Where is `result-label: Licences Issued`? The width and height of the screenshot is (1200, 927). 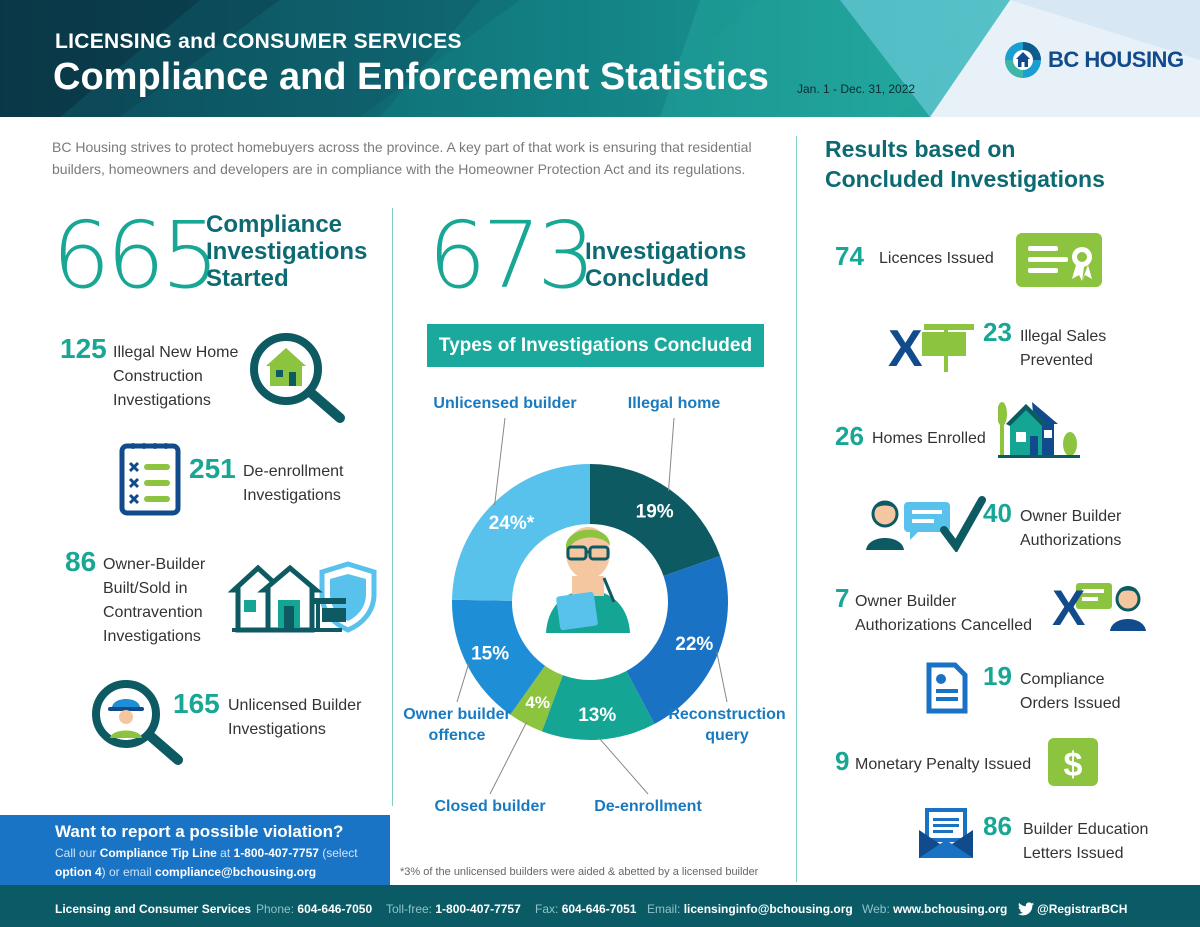 result-label: Licences Issued is located at coordinates (936, 258).